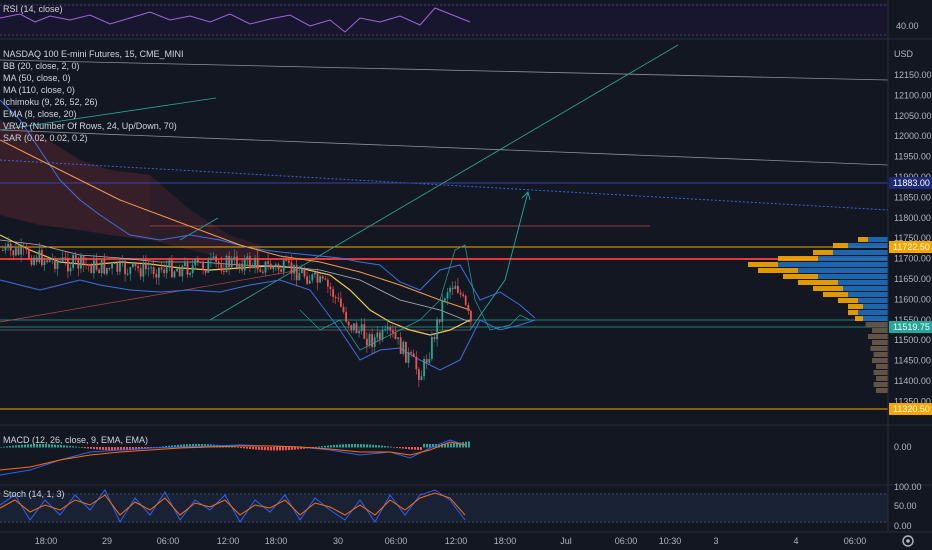 This screenshot has width=932, height=550. Describe the element at coordinates (912, 299) in the screenshot. I see `price-tick: 11600.00` at that location.